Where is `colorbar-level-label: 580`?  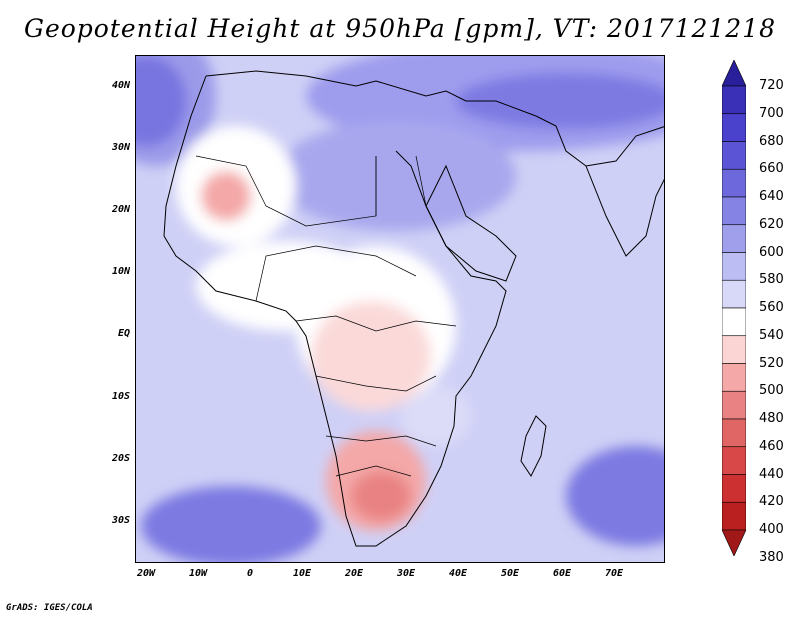
colorbar-level-label: 580 is located at coordinates (771, 280).